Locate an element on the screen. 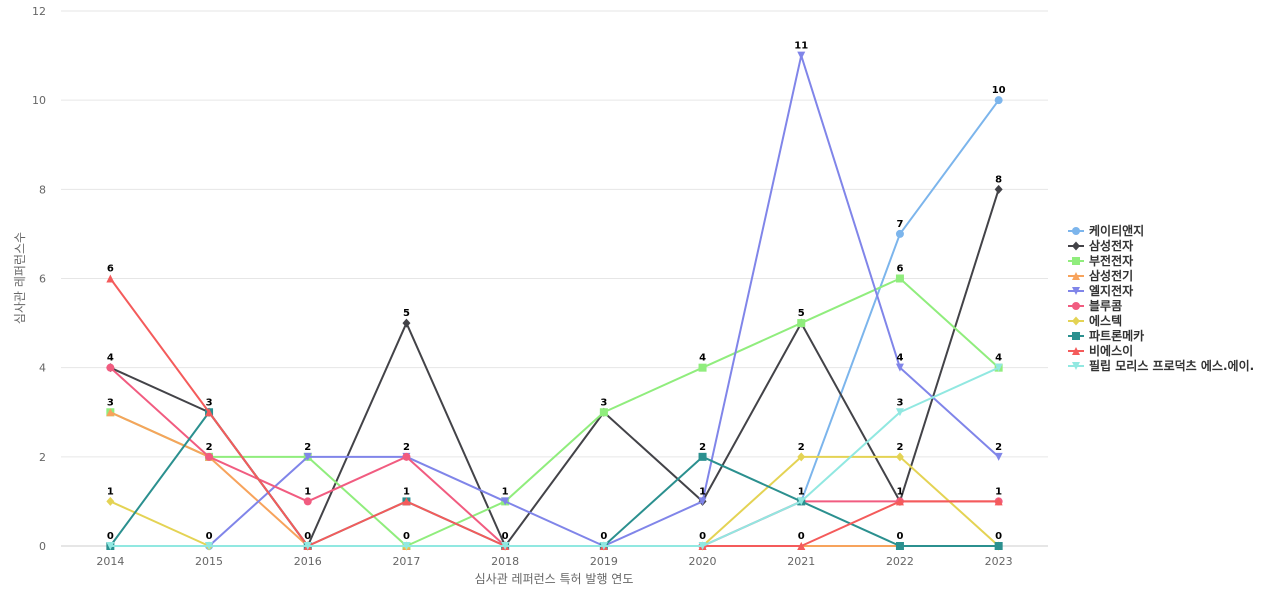  legend-item: 삼성전기 is located at coordinates (1100, 275).